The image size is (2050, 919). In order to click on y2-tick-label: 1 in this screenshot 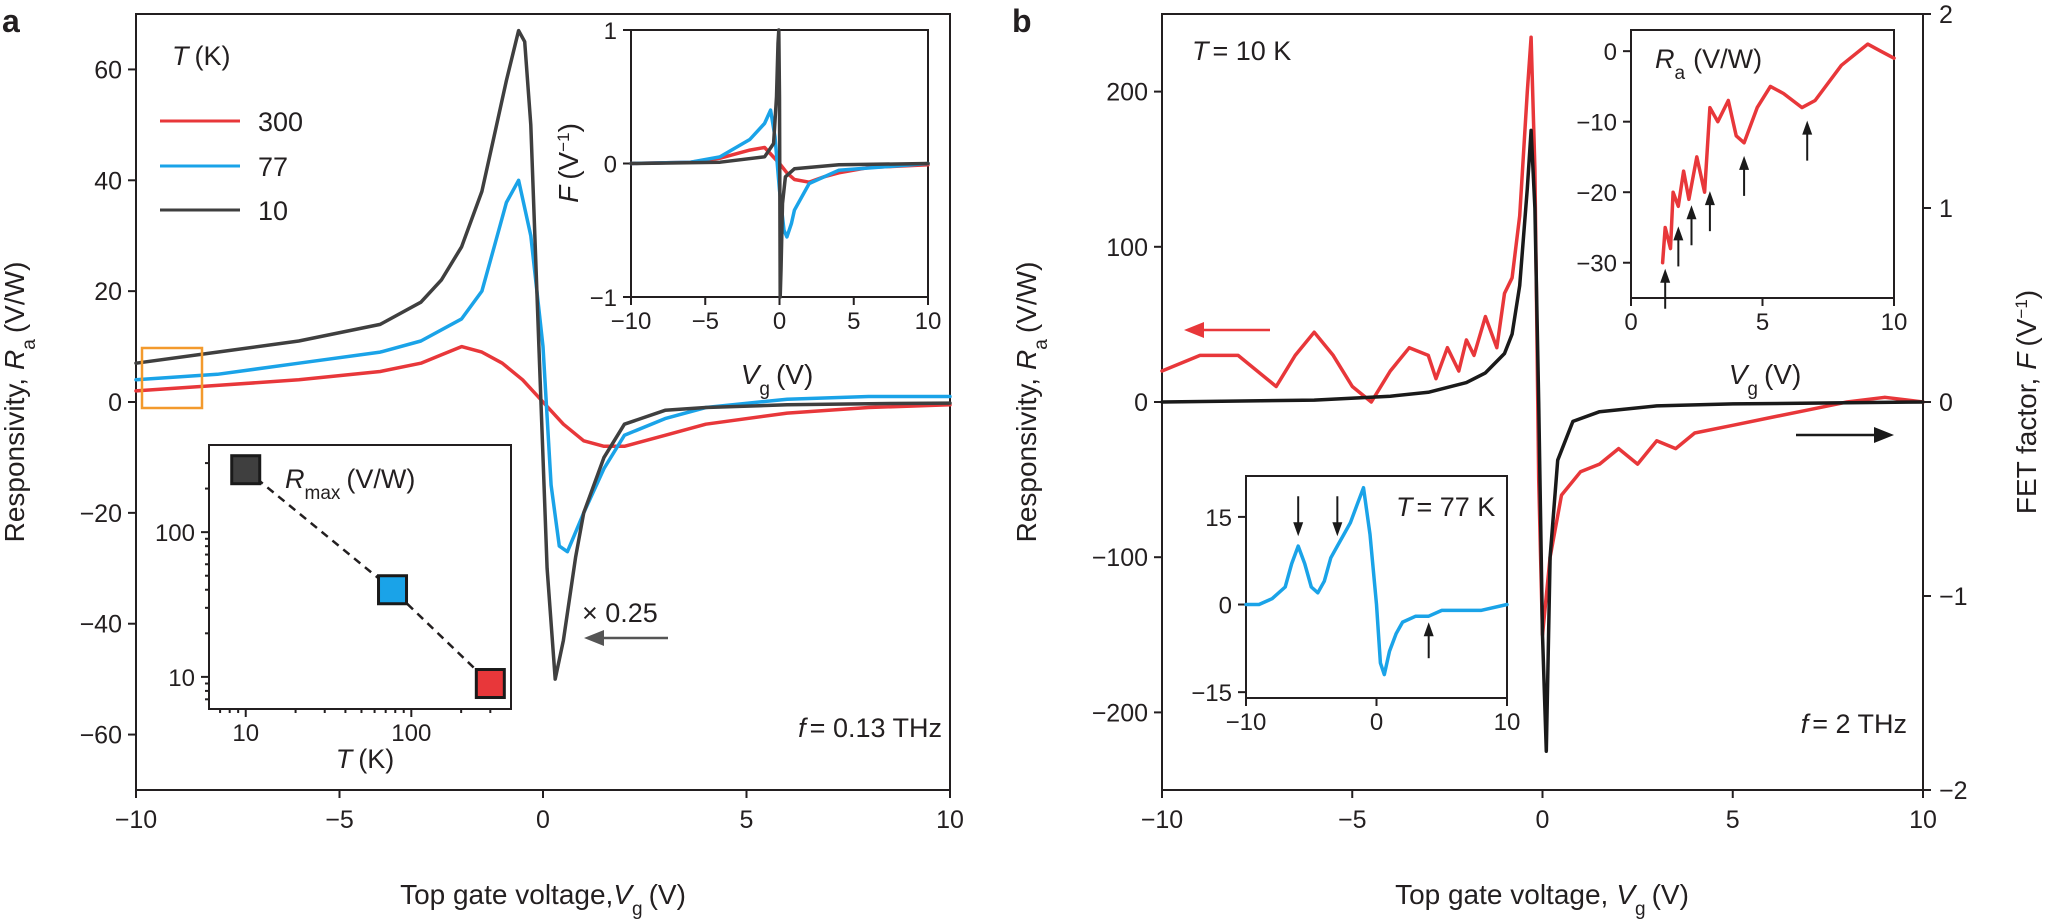, I will do `click(1946, 209)`.